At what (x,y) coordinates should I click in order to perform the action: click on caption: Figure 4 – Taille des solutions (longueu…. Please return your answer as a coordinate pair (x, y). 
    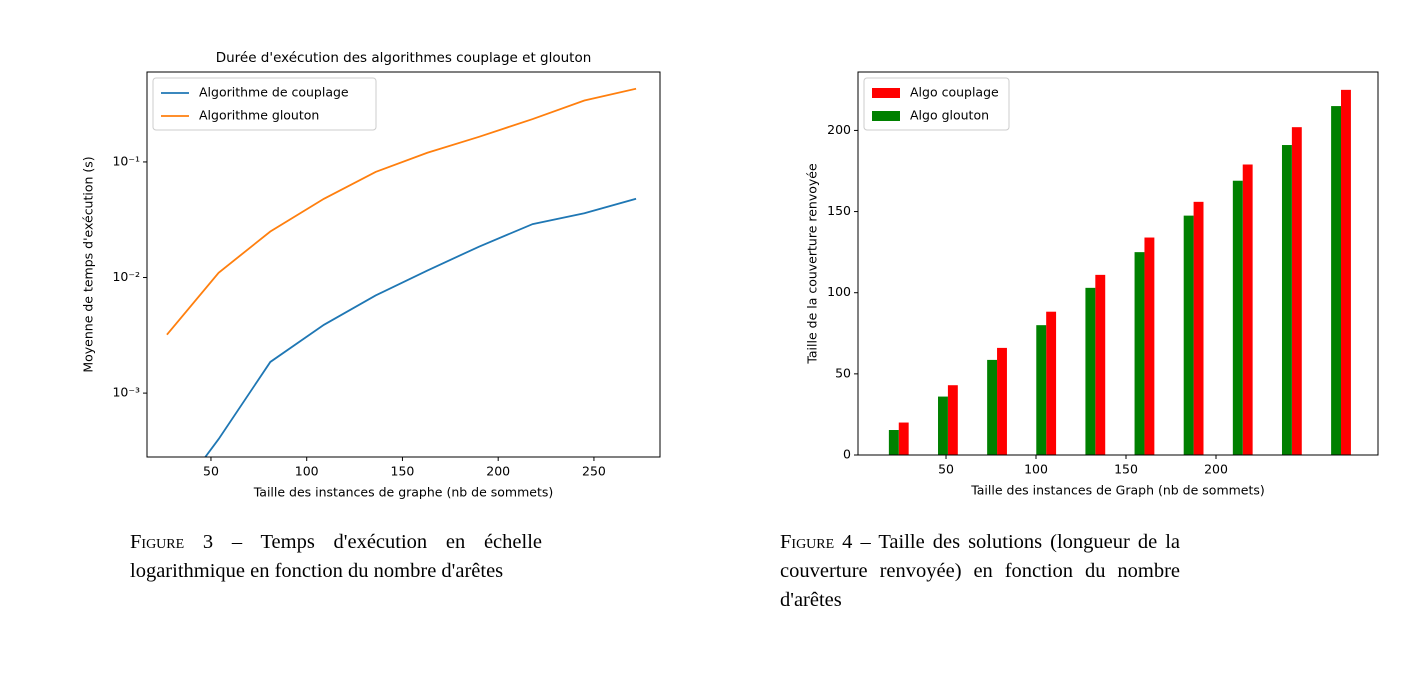
    Looking at the image, I should click on (980, 571).